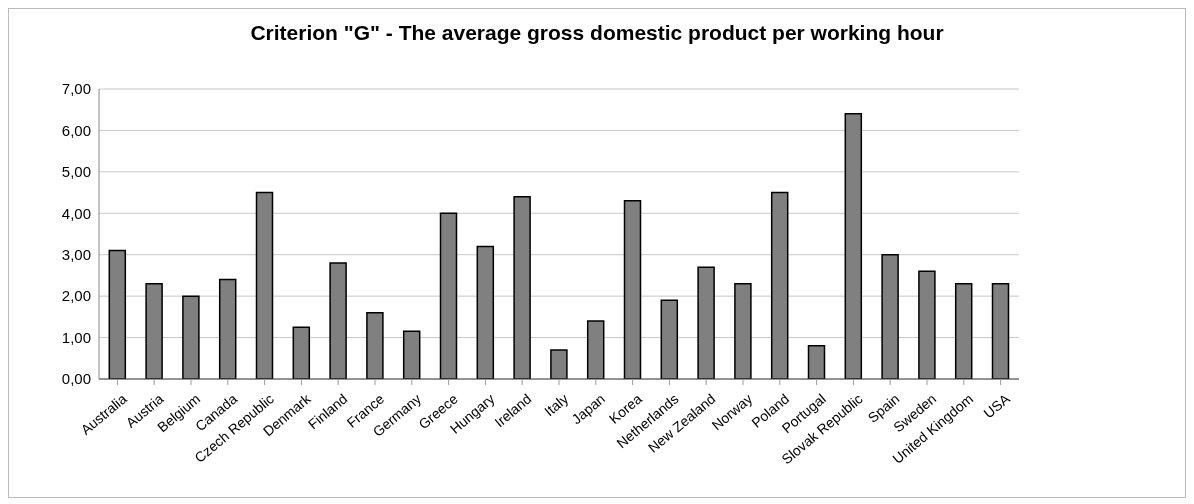 This screenshot has height=504, width=1194. Describe the element at coordinates (76, 130) in the screenshot. I see `y-tick-label: 6,00` at that location.